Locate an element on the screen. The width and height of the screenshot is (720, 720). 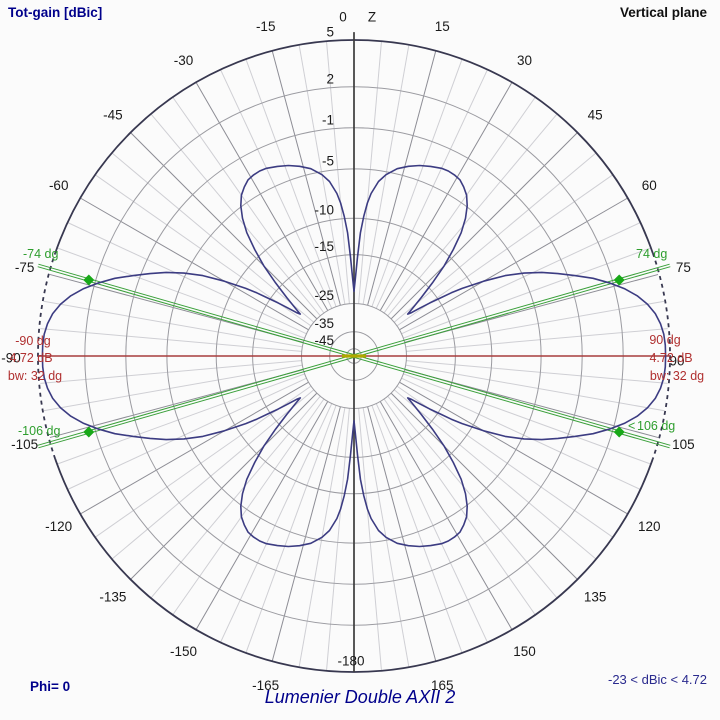
angle-label: 60 is located at coordinates (649, 185).